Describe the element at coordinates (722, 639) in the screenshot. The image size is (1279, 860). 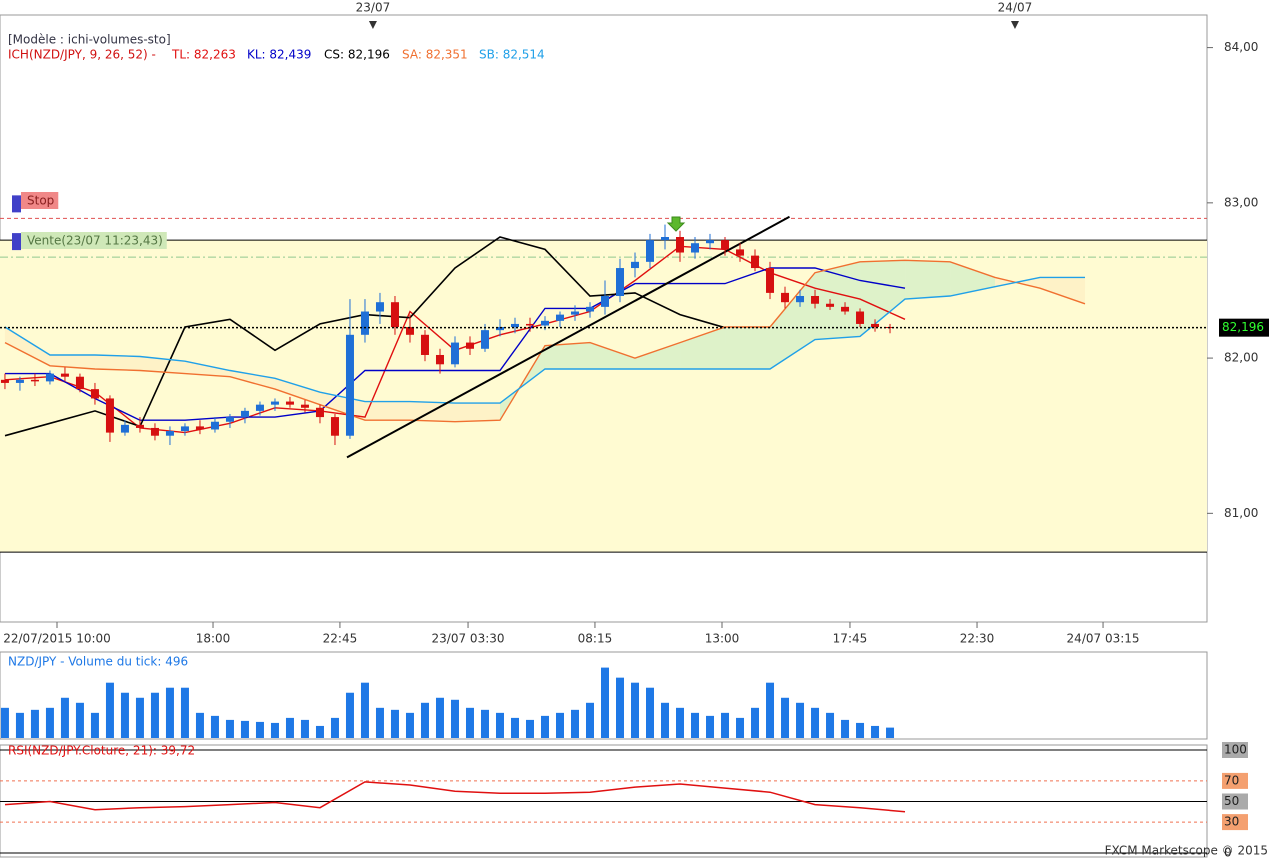
I see `x-tick-label: 13:00` at that location.